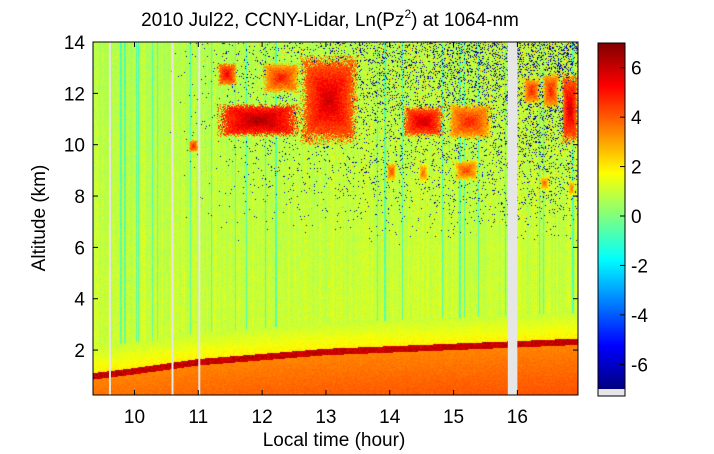 This screenshot has height=454, width=714. What do you see at coordinates (517, 417) in the screenshot?
I see `x-tick-label: 16` at bounding box center [517, 417].